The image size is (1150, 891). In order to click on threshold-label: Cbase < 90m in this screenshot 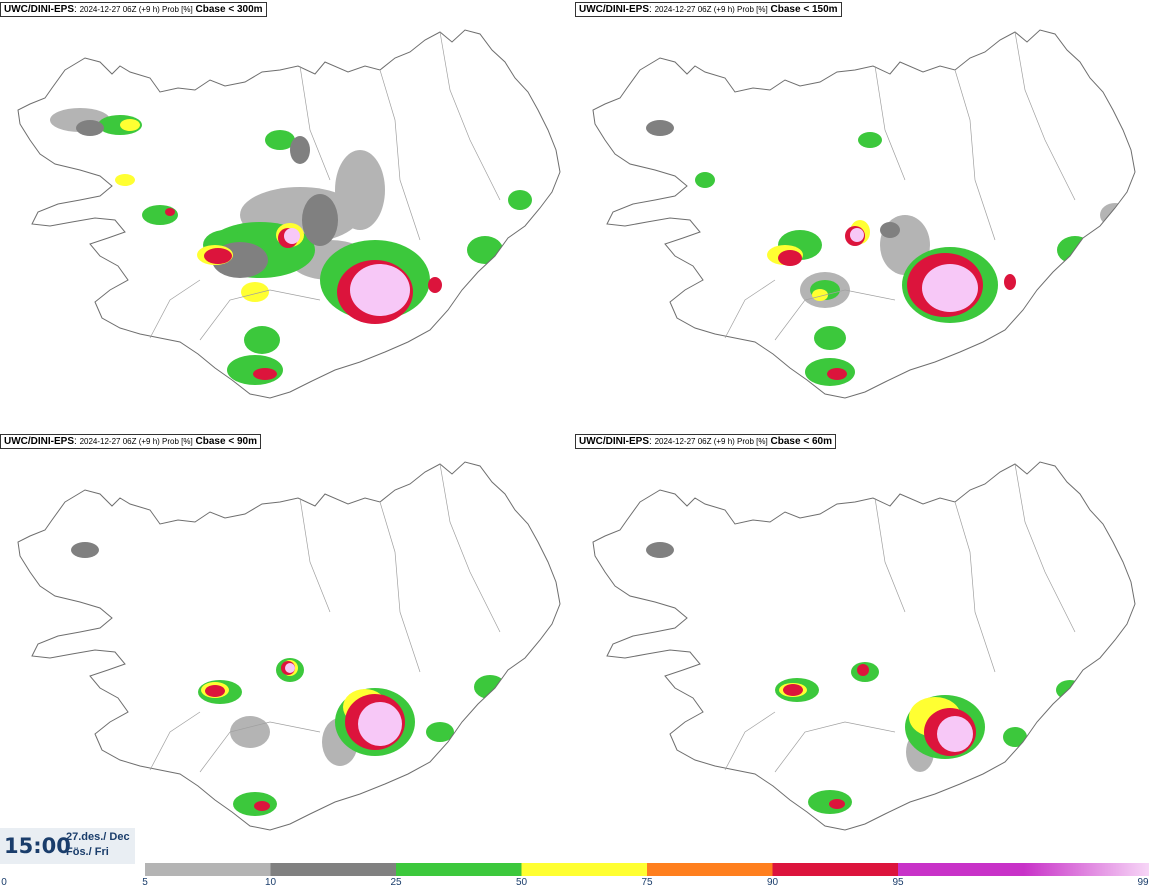, I will do `click(226, 441)`.